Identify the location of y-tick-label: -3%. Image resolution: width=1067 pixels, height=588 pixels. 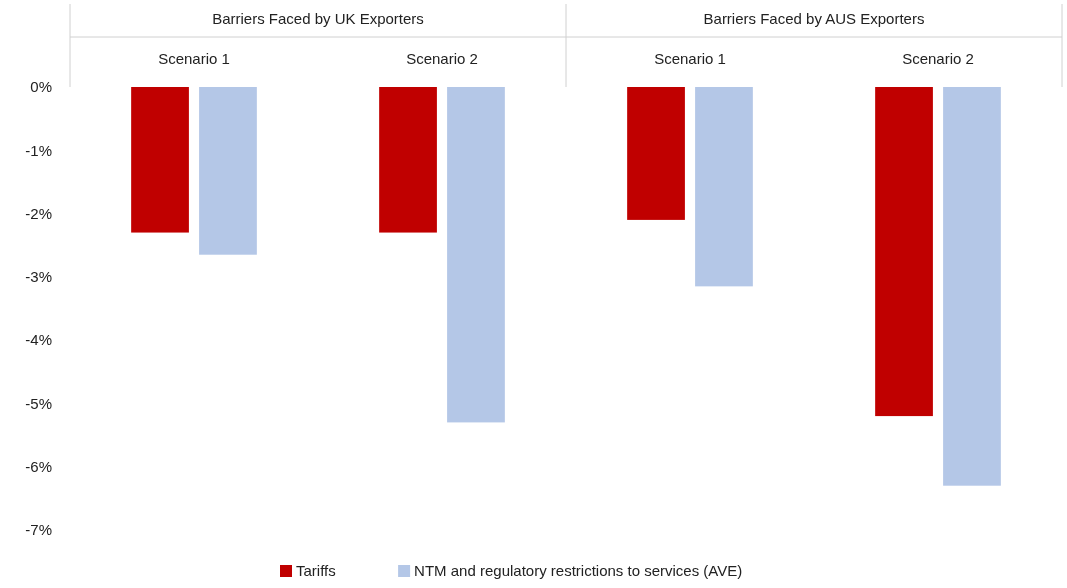
(38, 277).